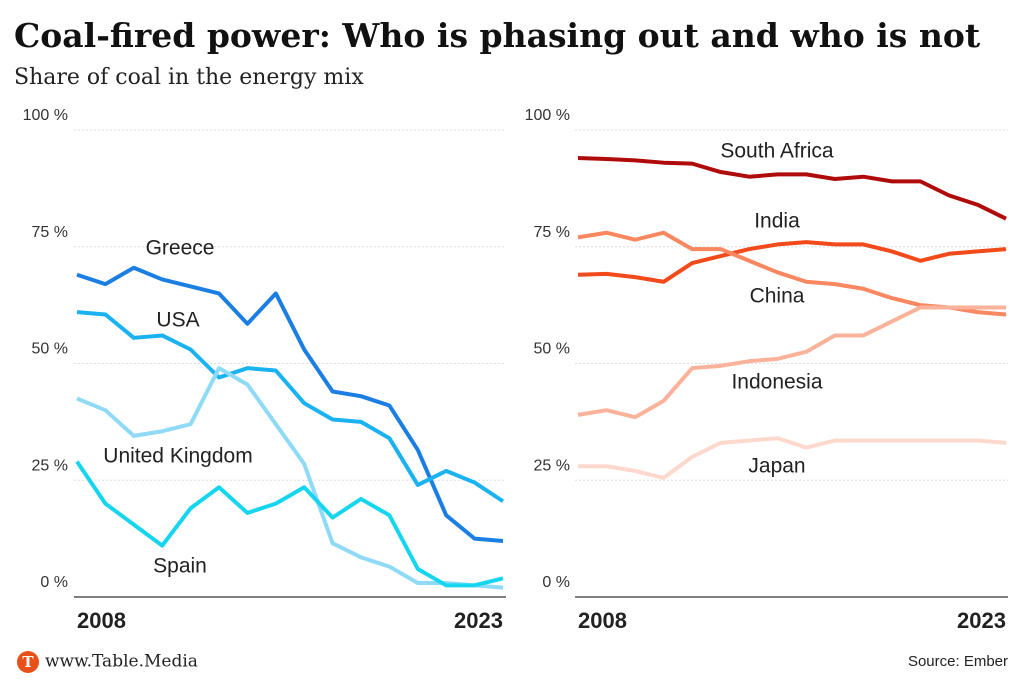  I want to click on series-label: USA, so click(177, 320).